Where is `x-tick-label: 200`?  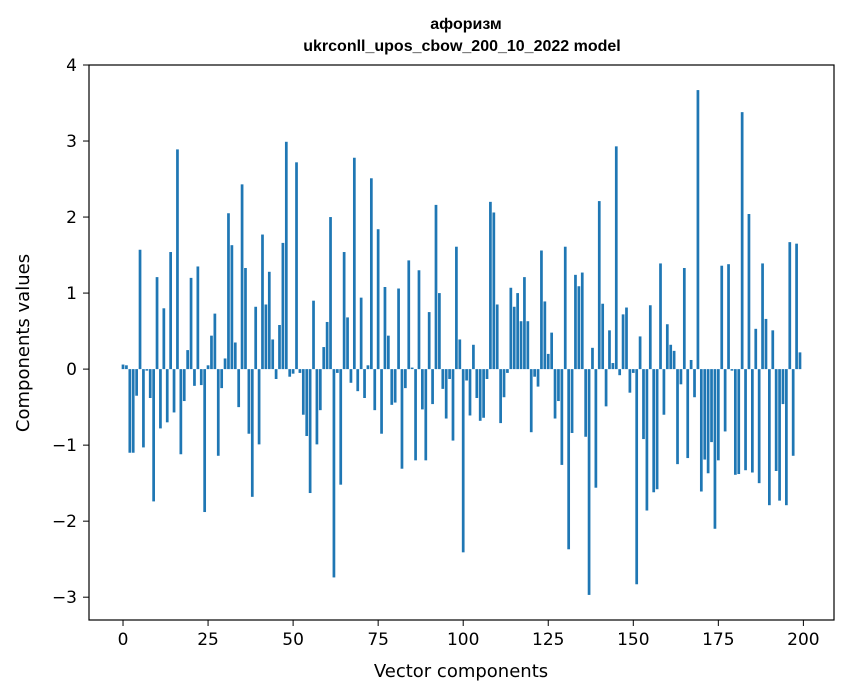
x-tick-label: 200 is located at coordinates (803, 640).